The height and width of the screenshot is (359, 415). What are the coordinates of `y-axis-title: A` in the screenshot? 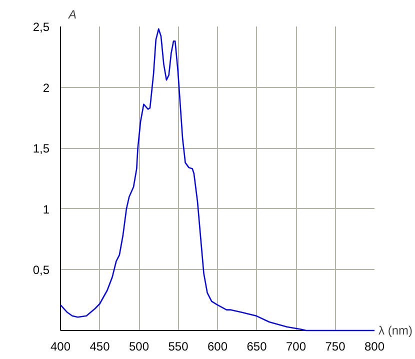 It's located at (72, 15).